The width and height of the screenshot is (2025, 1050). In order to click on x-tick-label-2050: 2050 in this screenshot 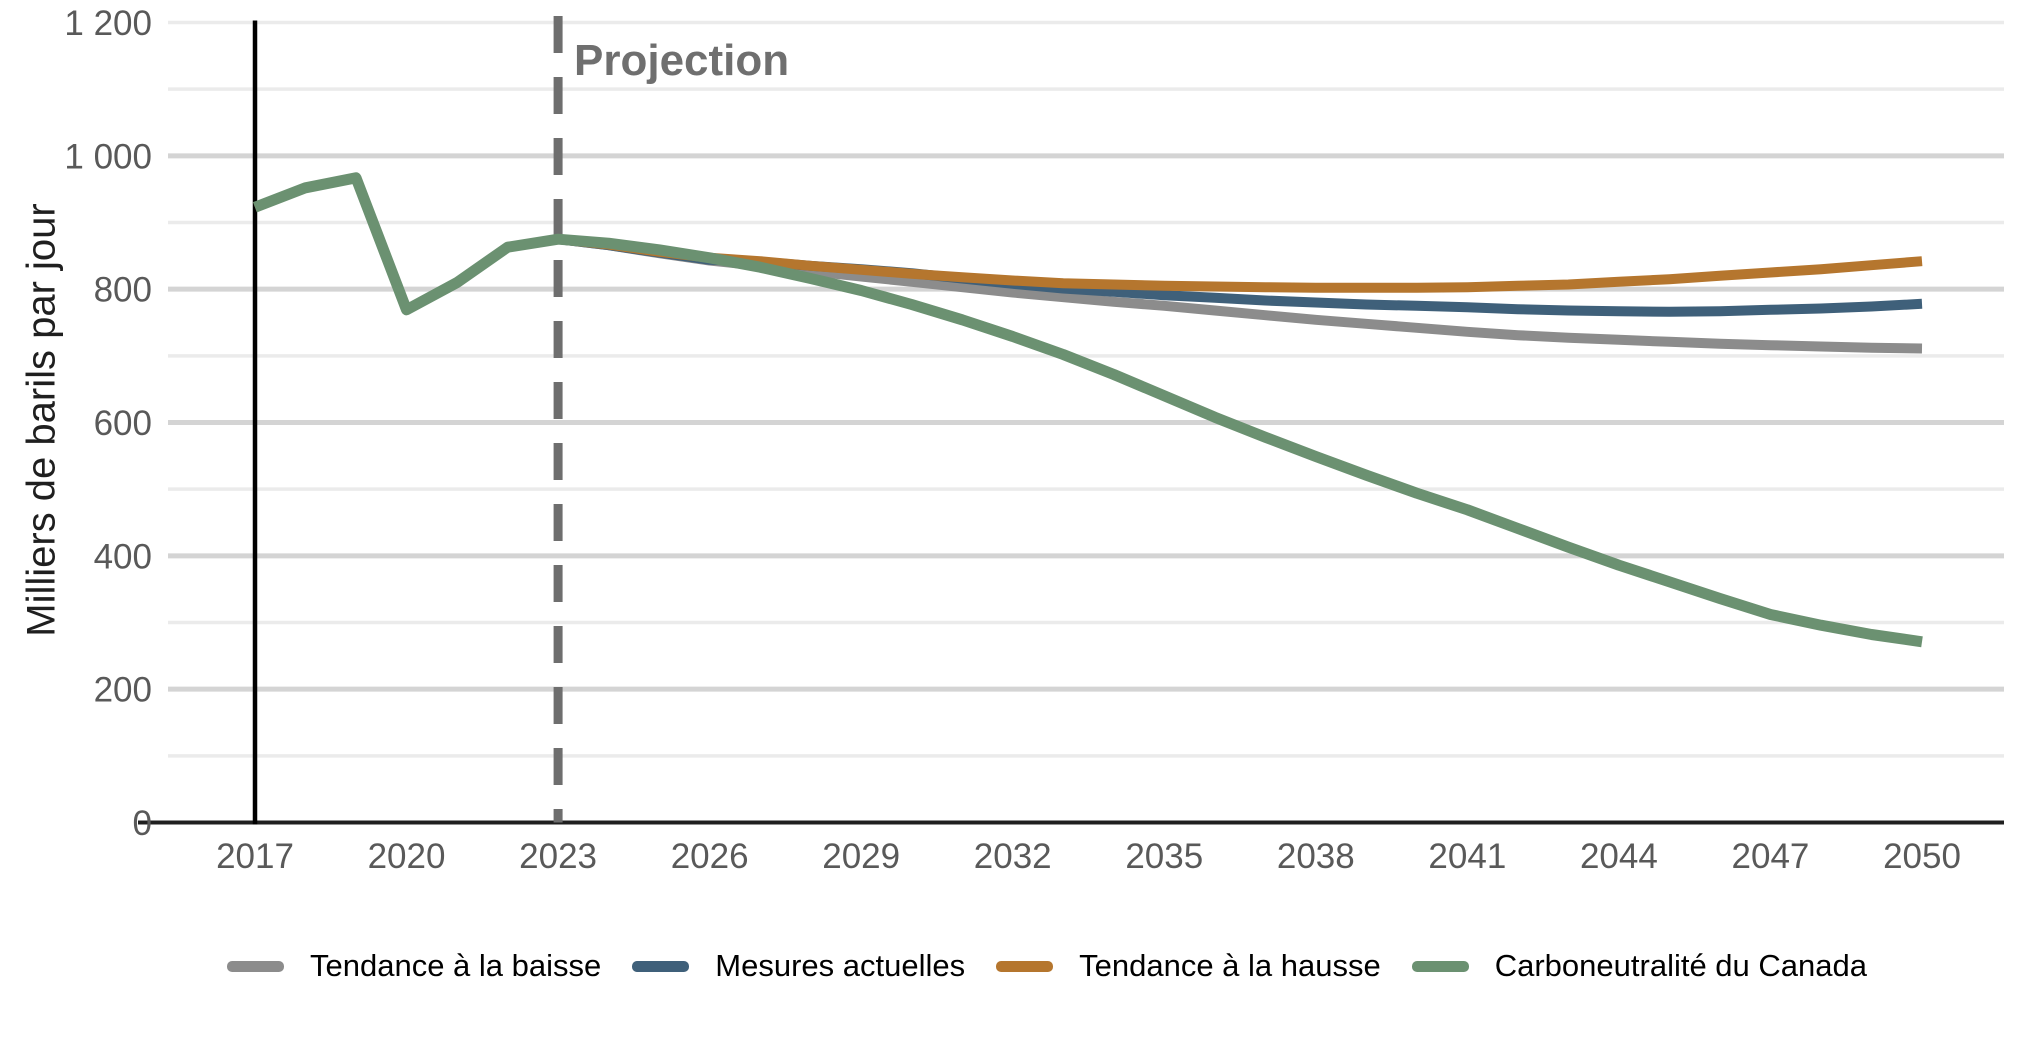, I will do `click(1922, 856)`.